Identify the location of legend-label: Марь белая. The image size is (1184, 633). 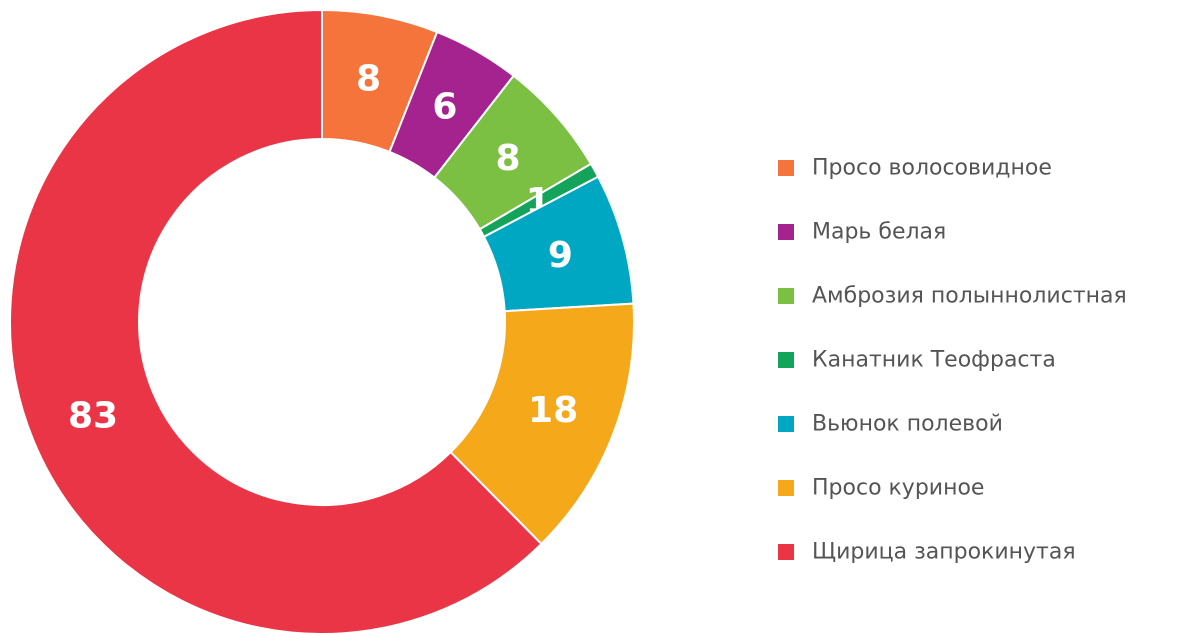
(879, 232).